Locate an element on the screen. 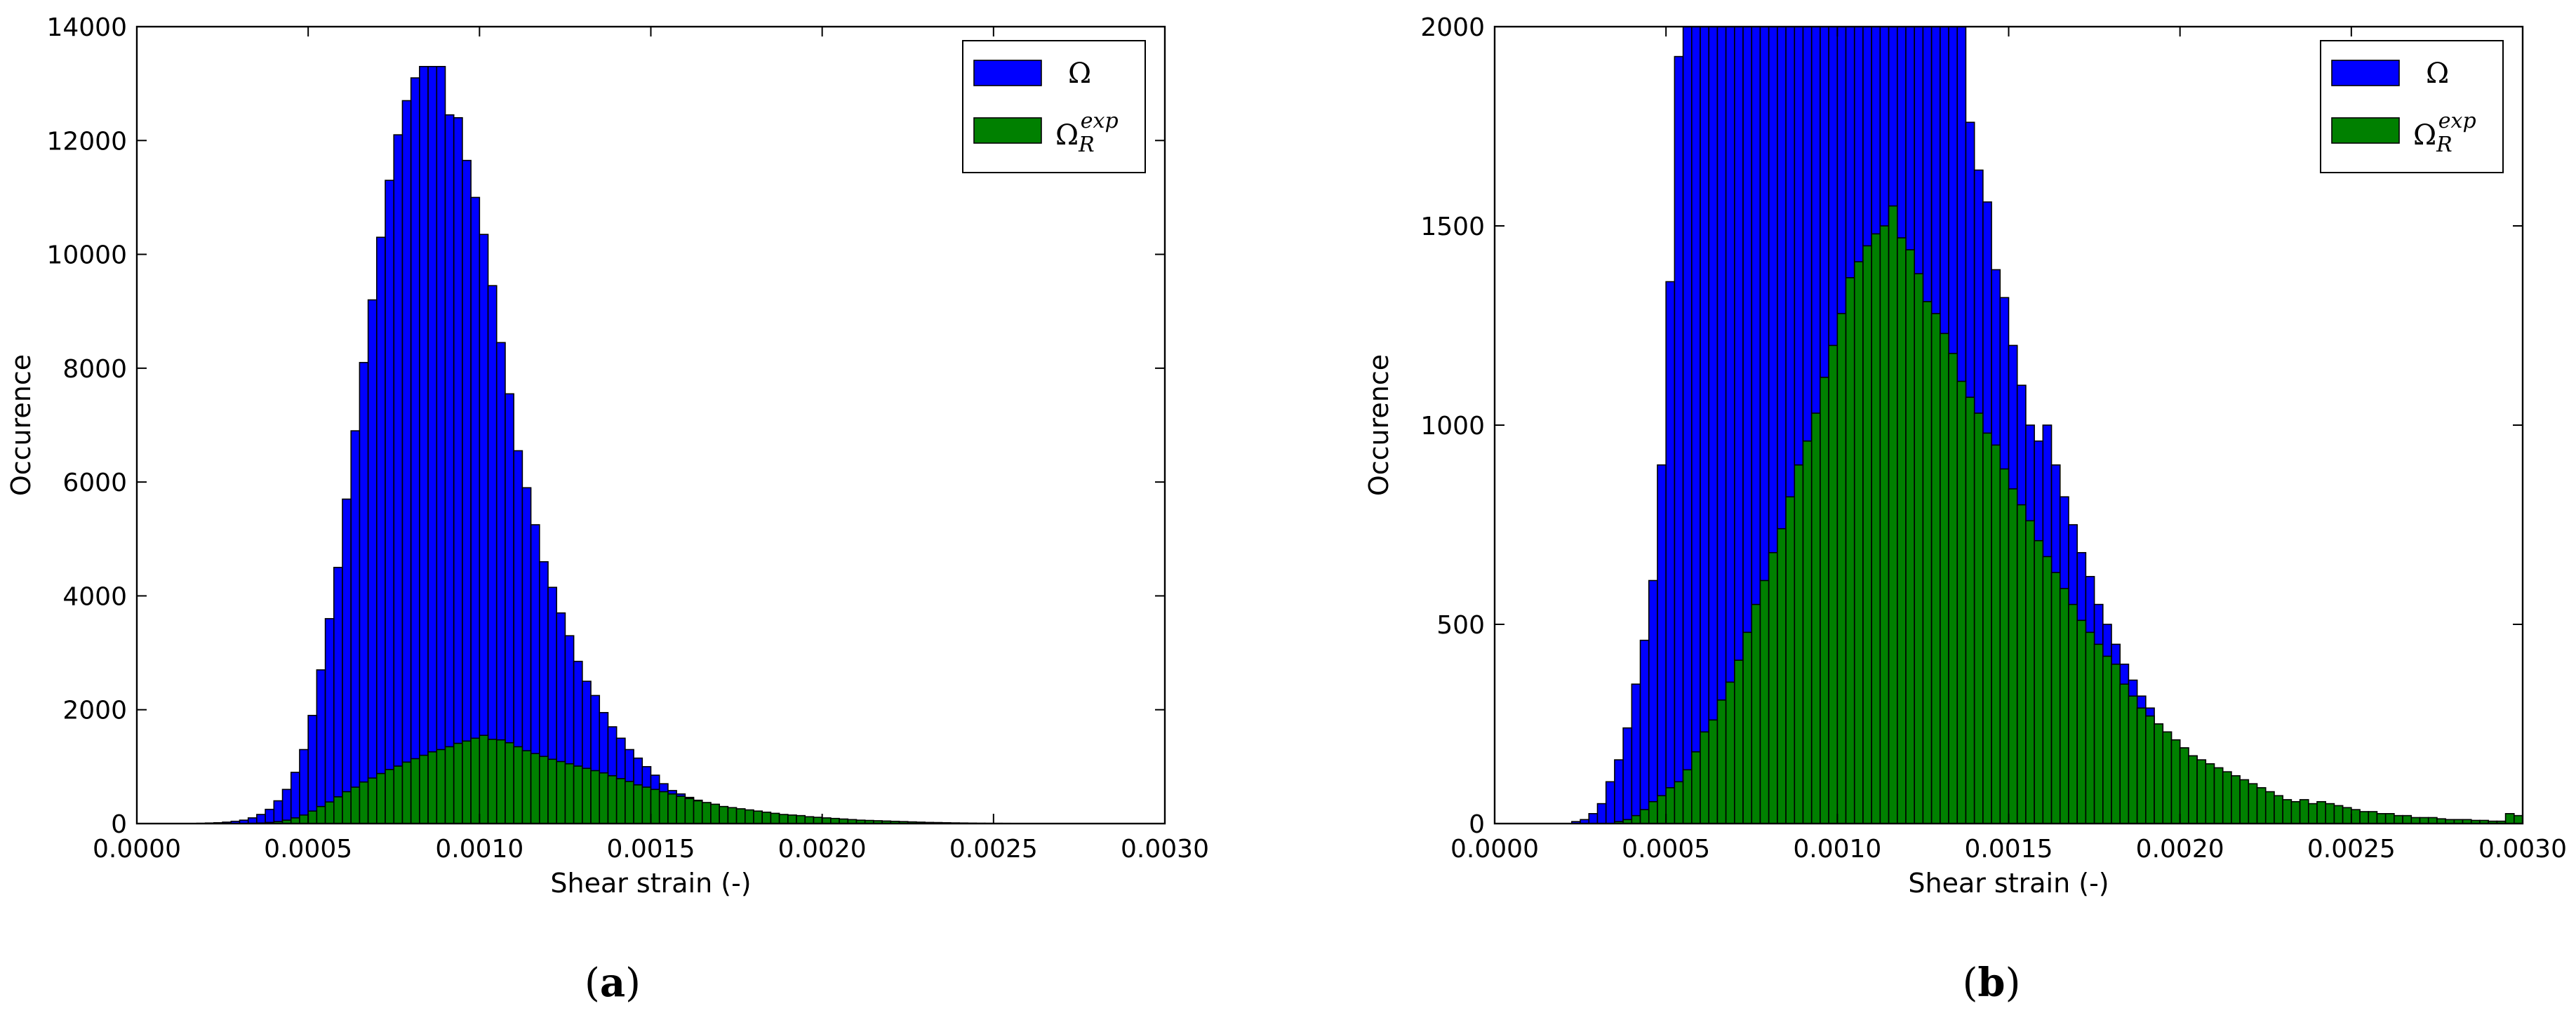  legend: Ω ΩRexp is located at coordinates (2412, 106).